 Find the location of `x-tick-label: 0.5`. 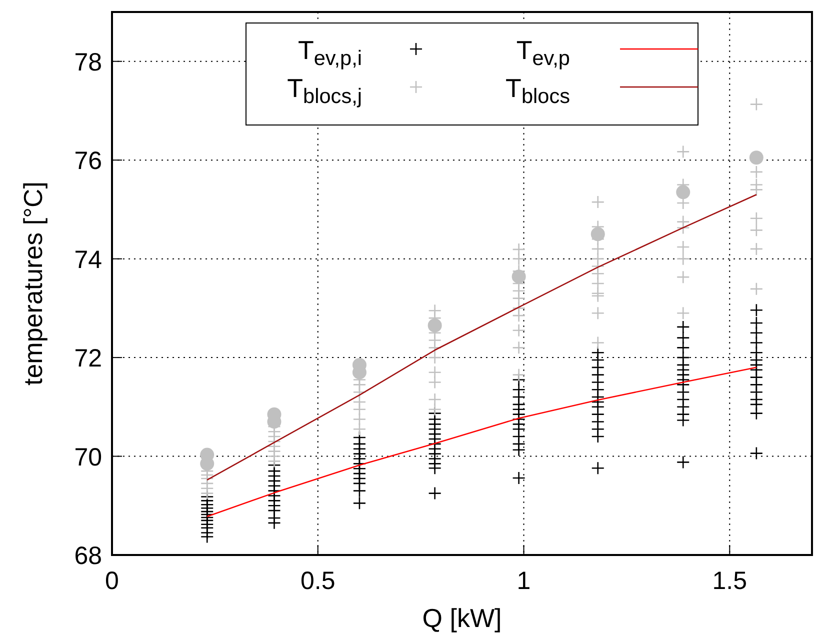

x-tick-label: 0.5 is located at coordinates (318, 581).